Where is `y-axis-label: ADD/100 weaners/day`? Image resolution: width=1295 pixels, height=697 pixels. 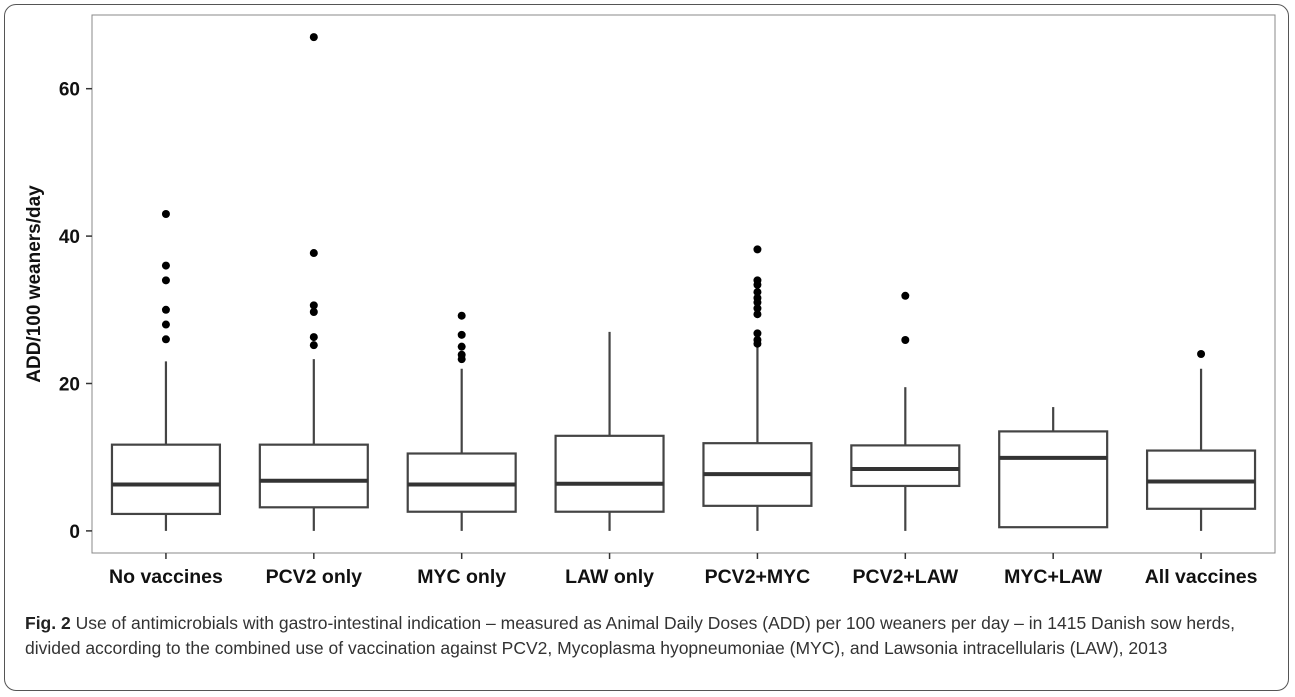 y-axis-label: ADD/100 weaners/day is located at coordinates (34, 284).